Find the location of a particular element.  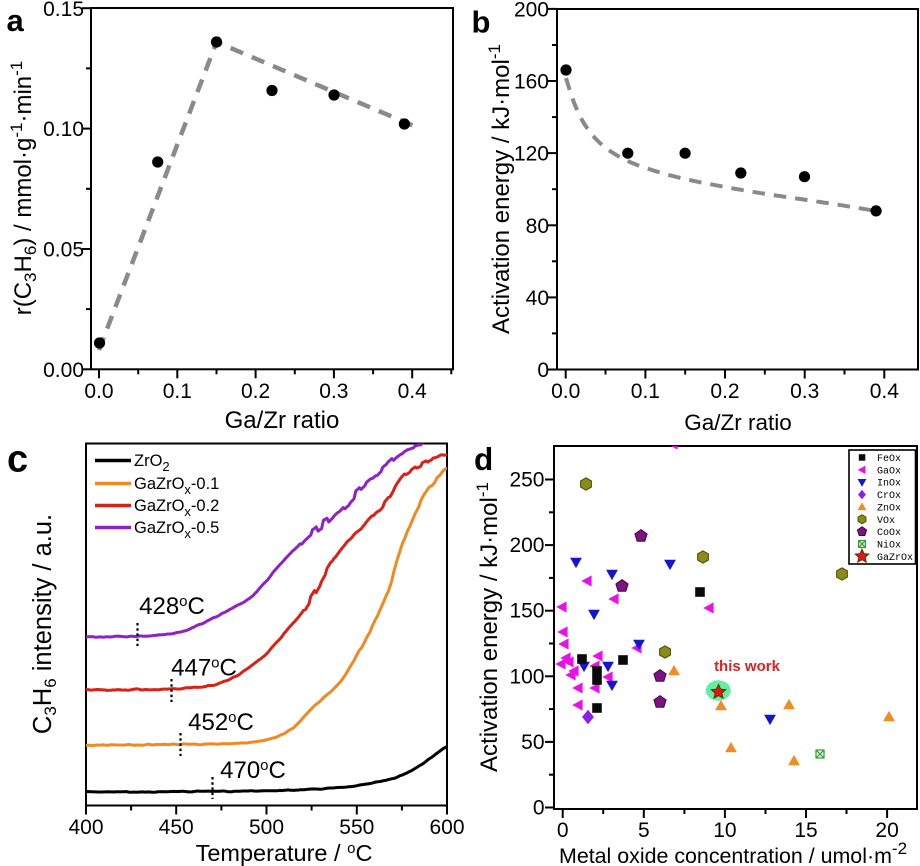

svg-text: 450 is located at coordinates (176, 827).